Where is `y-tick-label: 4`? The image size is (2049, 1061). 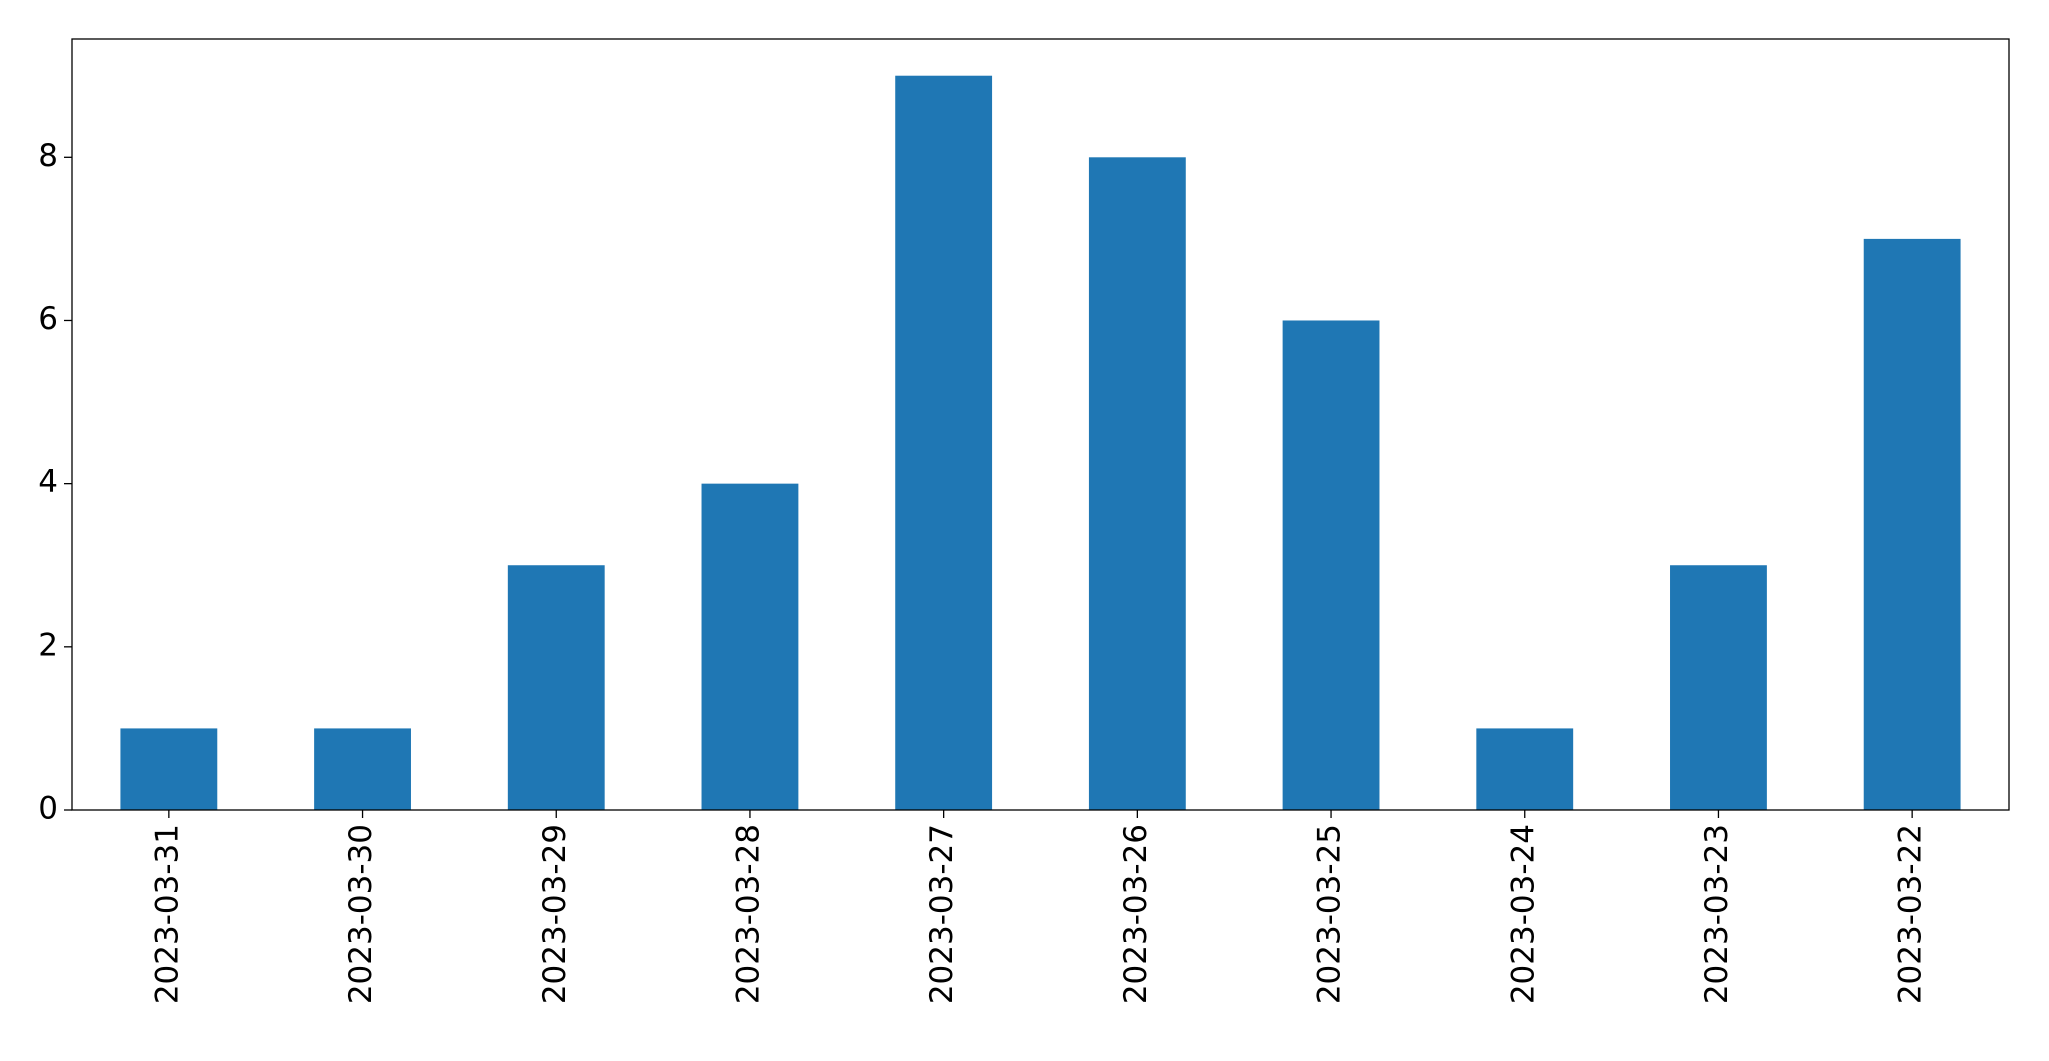 y-tick-label: 4 is located at coordinates (48, 482).